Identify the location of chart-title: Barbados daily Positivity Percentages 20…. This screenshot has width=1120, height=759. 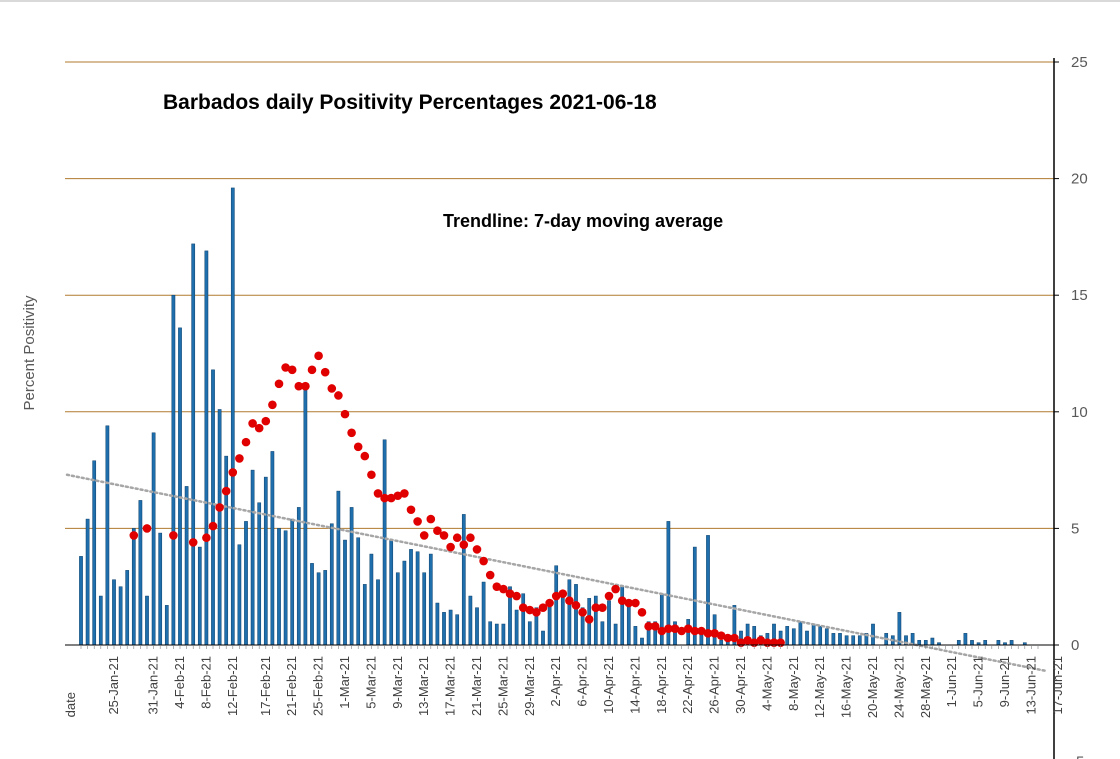
(410, 102).